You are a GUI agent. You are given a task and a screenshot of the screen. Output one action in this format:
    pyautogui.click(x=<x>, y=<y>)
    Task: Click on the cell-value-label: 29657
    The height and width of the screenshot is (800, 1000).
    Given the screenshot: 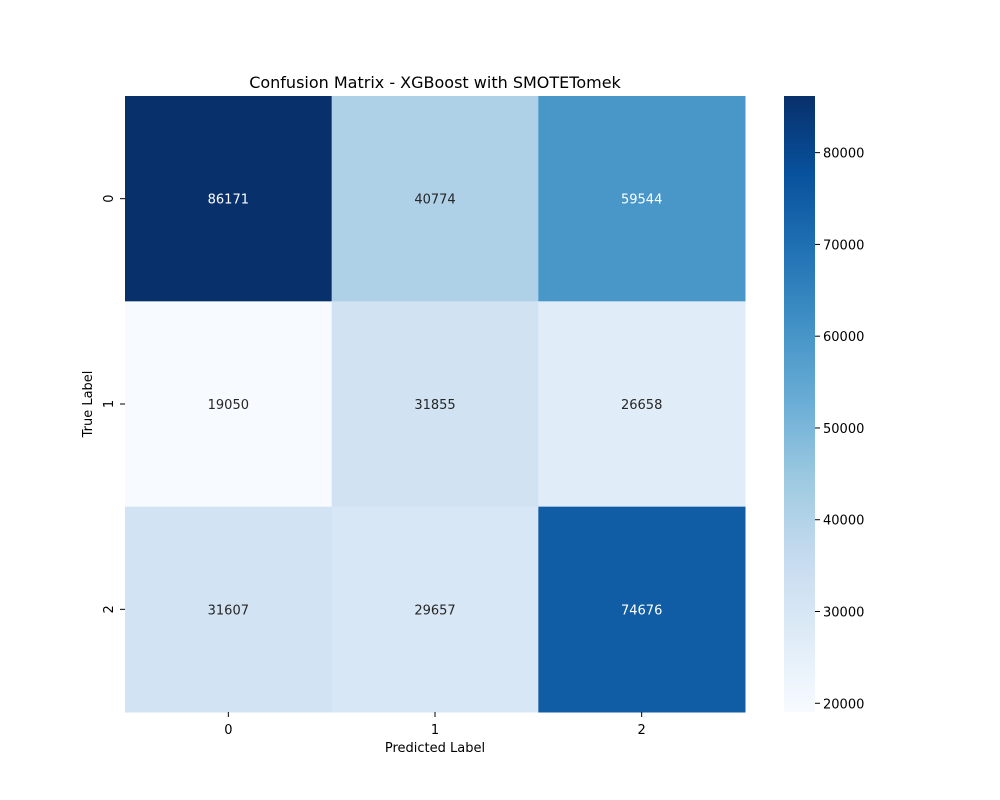 What is the action you would take?
    pyautogui.click(x=434, y=610)
    